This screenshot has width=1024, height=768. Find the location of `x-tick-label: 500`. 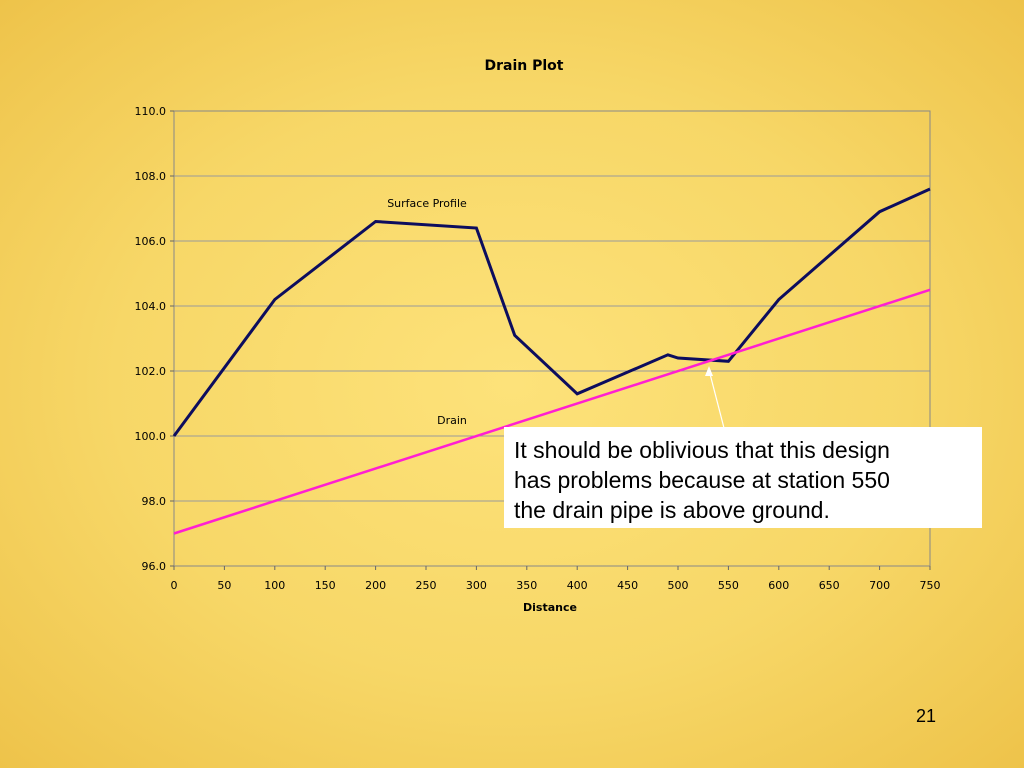

x-tick-label: 500 is located at coordinates (678, 585).